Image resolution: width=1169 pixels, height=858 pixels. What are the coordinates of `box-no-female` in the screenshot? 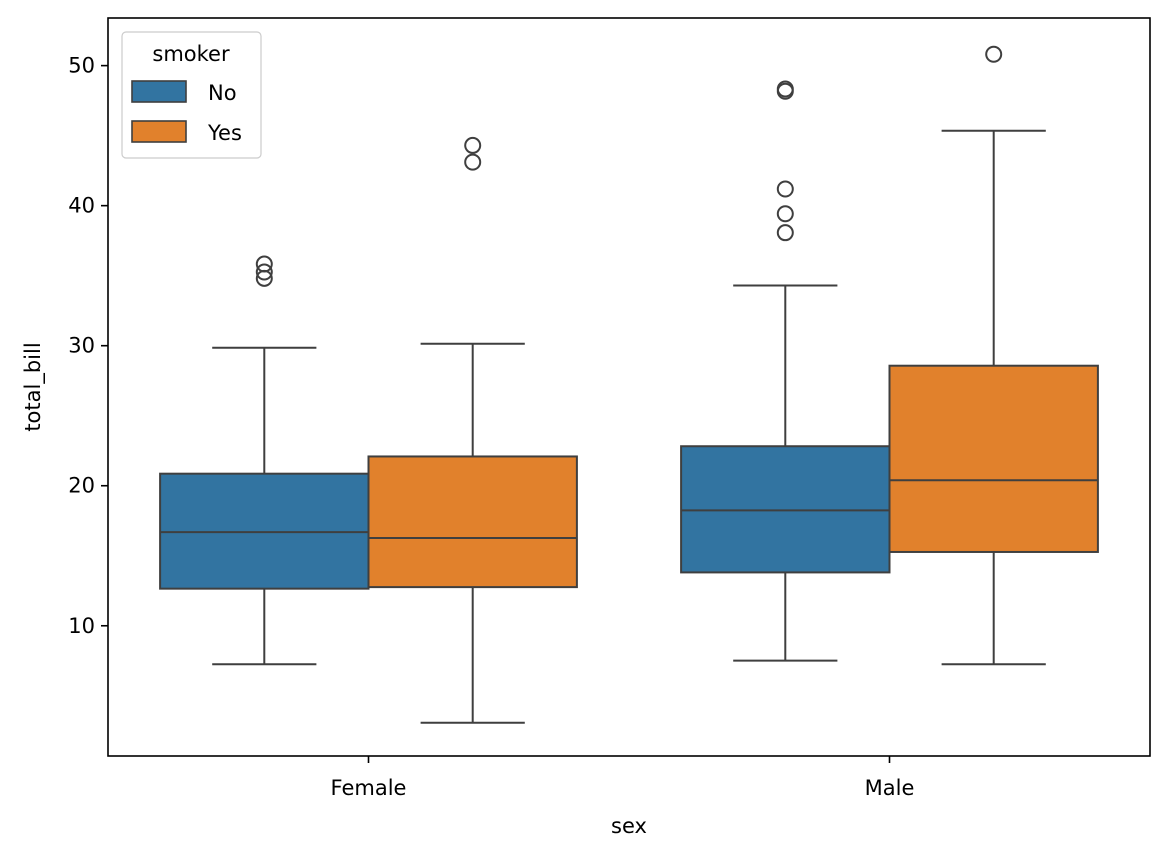 It's located at (264, 460).